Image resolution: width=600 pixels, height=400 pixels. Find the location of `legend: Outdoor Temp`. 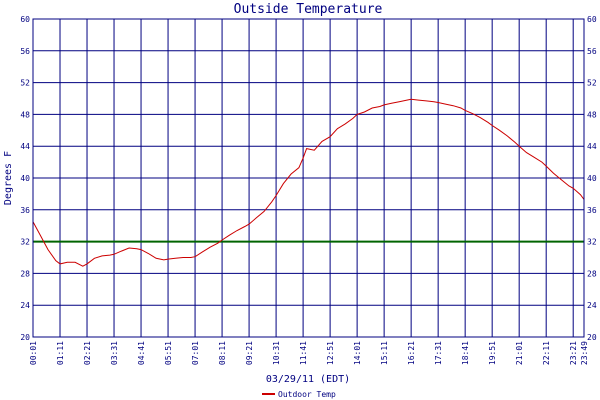

legend: Outdoor Temp is located at coordinates (299, 394).